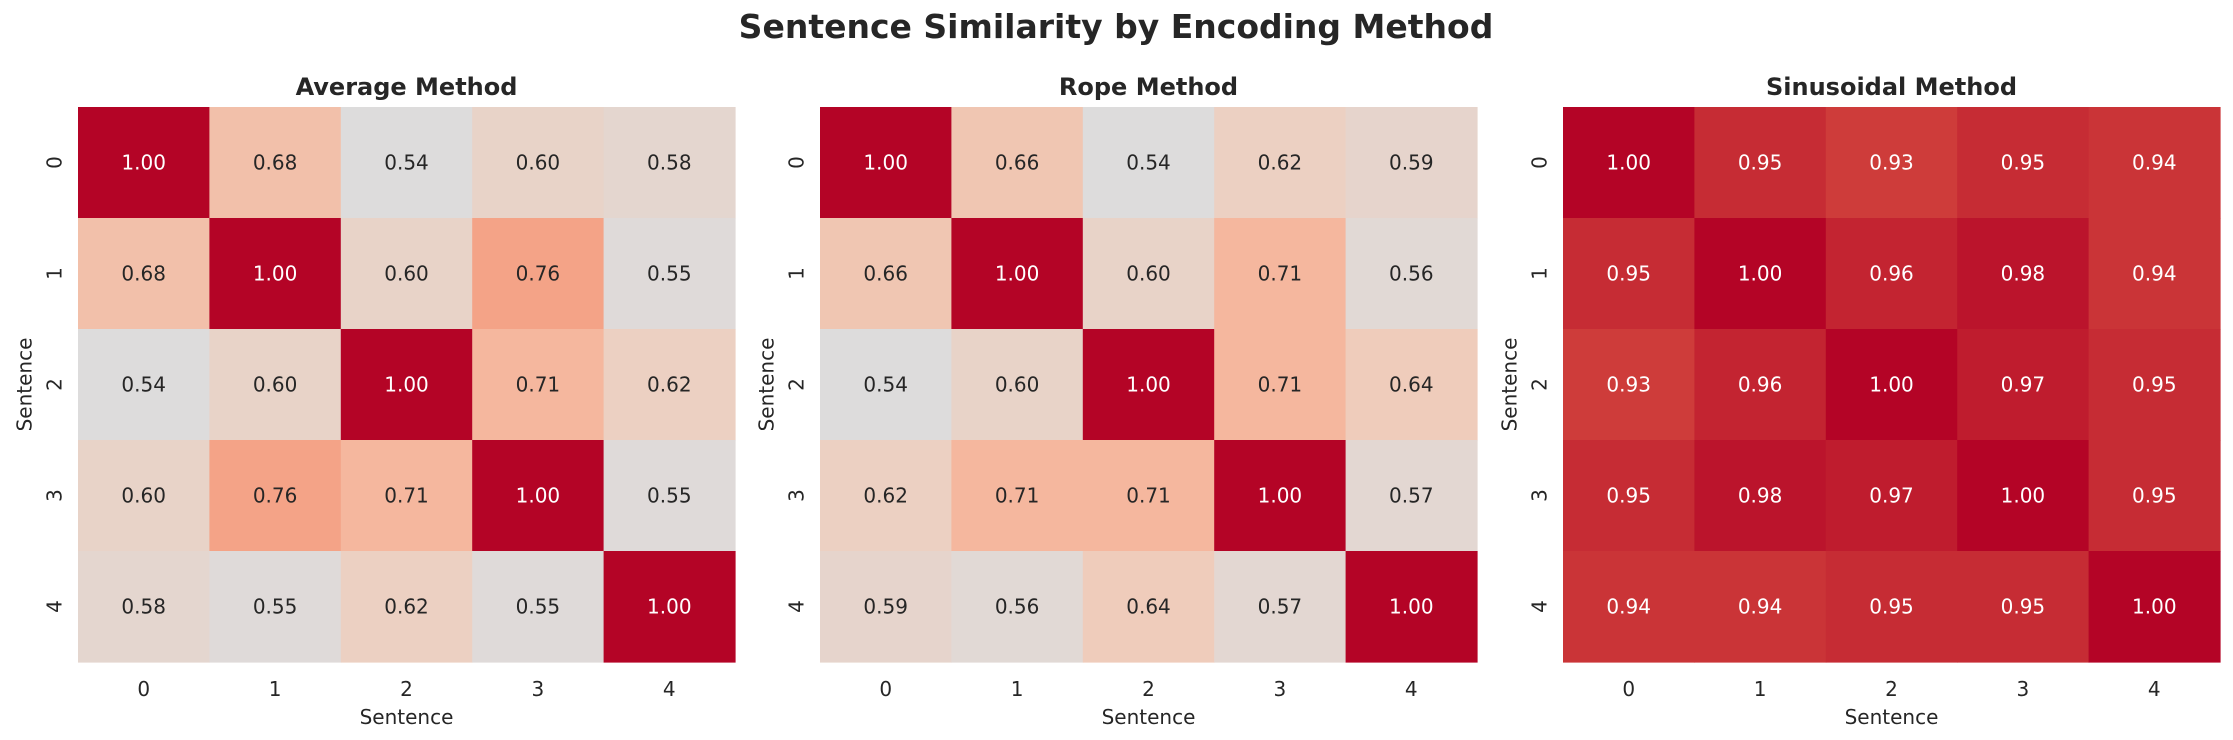 This screenshot has height=740, width=2233. What do you see at coordinates (406, 689) in the screenshot?
I see `x-tick-label: 2` at bounding box center [406, 689].